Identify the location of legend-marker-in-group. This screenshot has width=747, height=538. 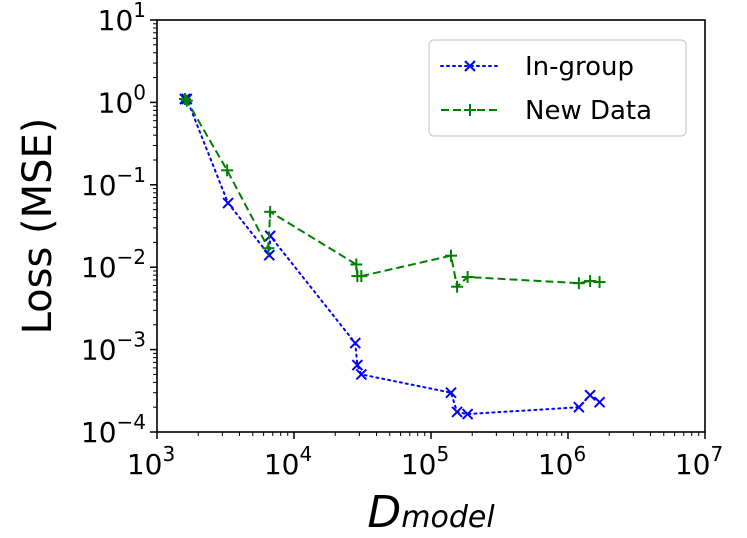
(470, 66).